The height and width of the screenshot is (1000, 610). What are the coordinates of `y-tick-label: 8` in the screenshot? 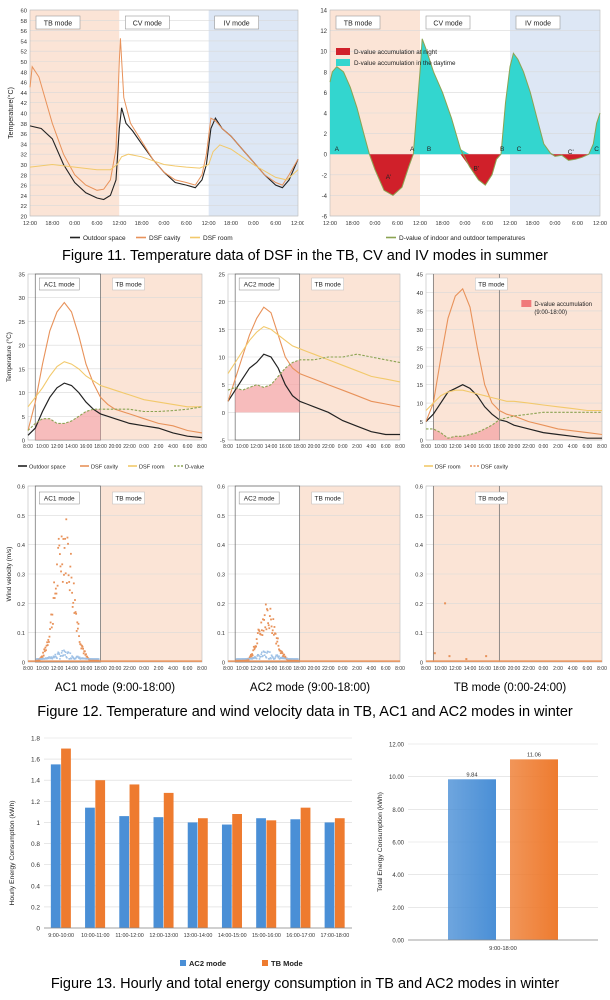 It's located at (326, 73).